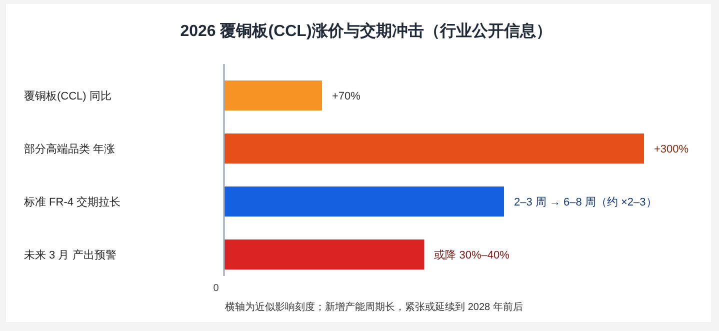  I want to click on data-label: +300%, so click(671, 150).